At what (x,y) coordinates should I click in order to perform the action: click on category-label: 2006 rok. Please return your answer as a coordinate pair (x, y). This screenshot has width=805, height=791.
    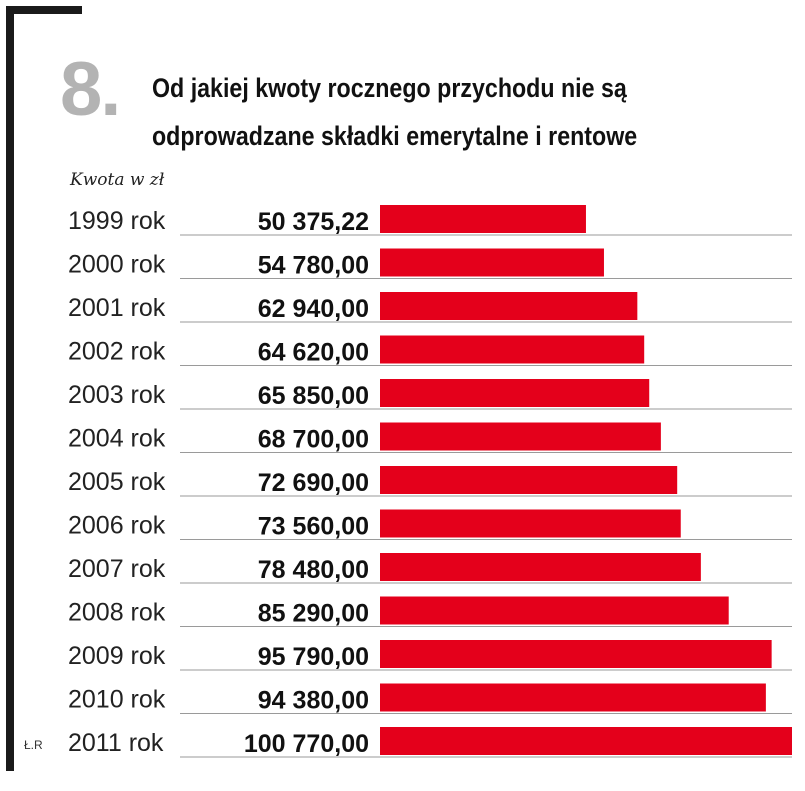
    Looking at the image, I should click on (117, 526).